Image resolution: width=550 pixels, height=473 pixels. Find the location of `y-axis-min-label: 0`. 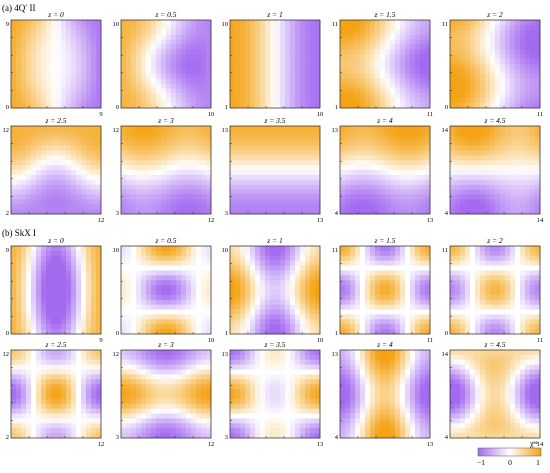

y-axis-min-label: 0 is located at coordinates (446, 107).